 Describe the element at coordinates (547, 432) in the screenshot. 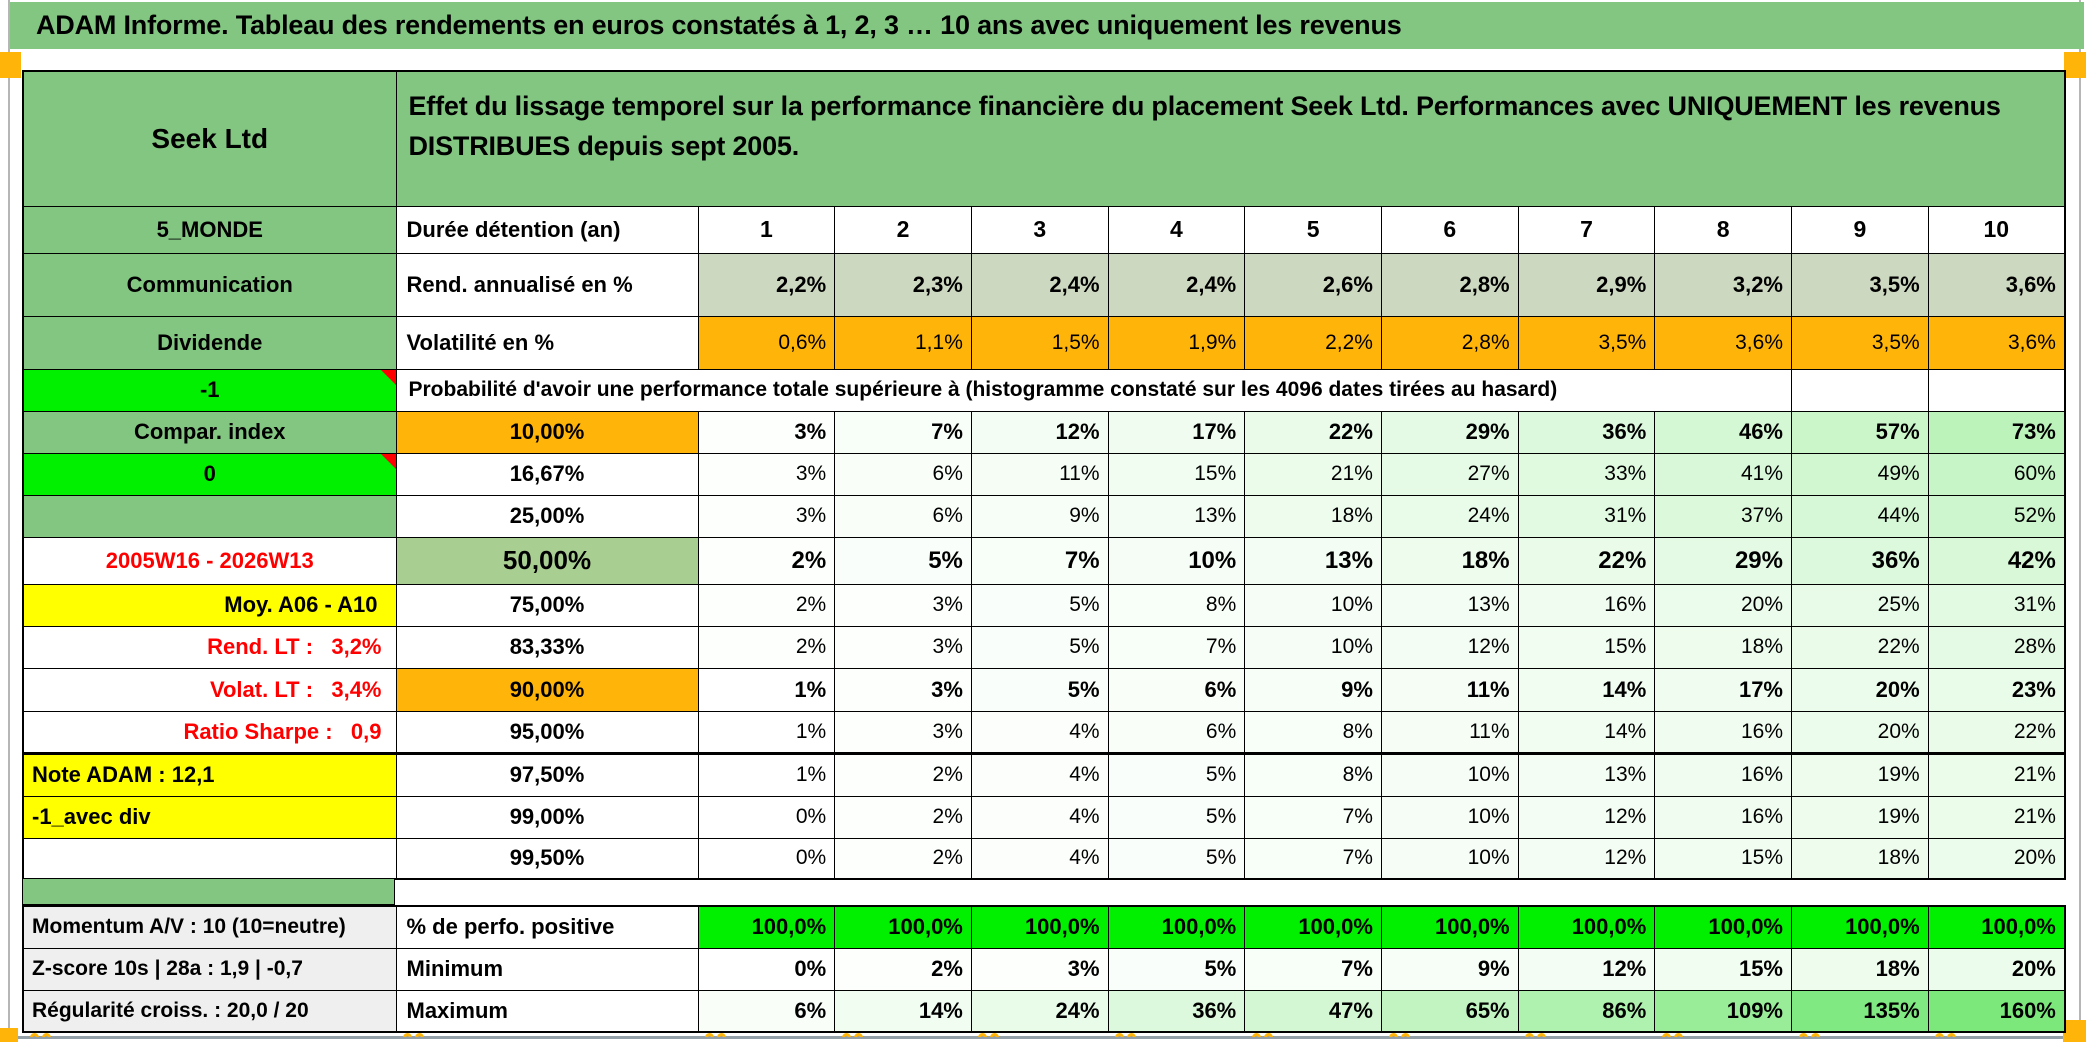

I see `row-header: 10,00%` at that location.